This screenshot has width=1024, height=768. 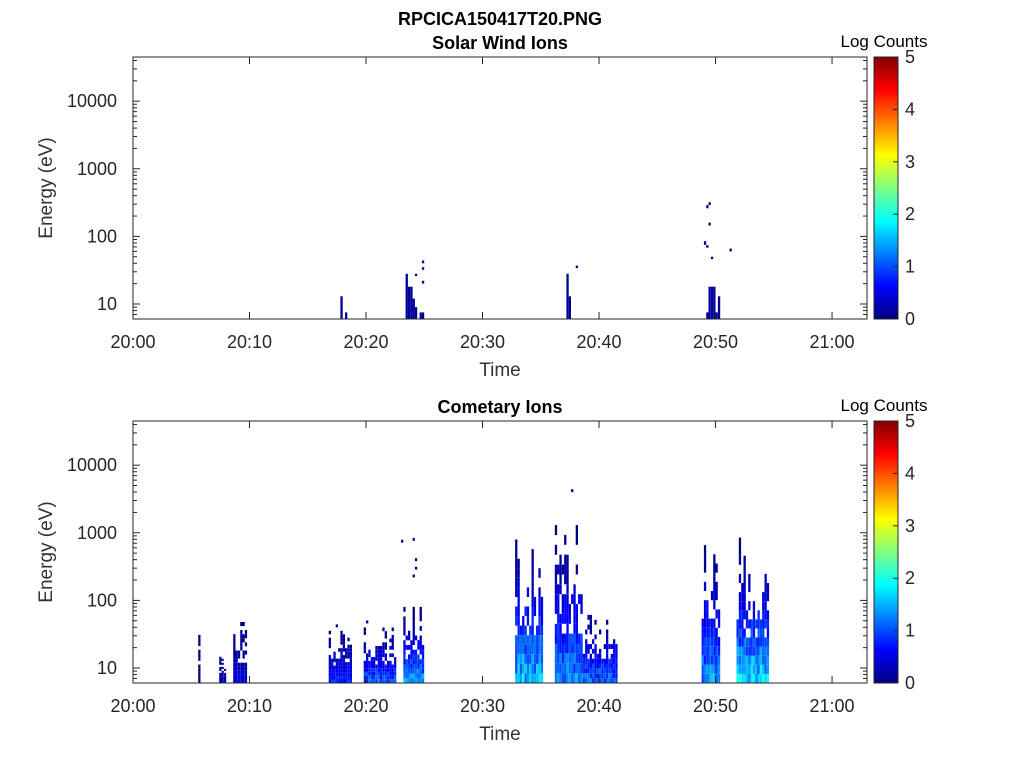 I want to click on colorbar-label: Log Counts, so click(x=884, y=41).